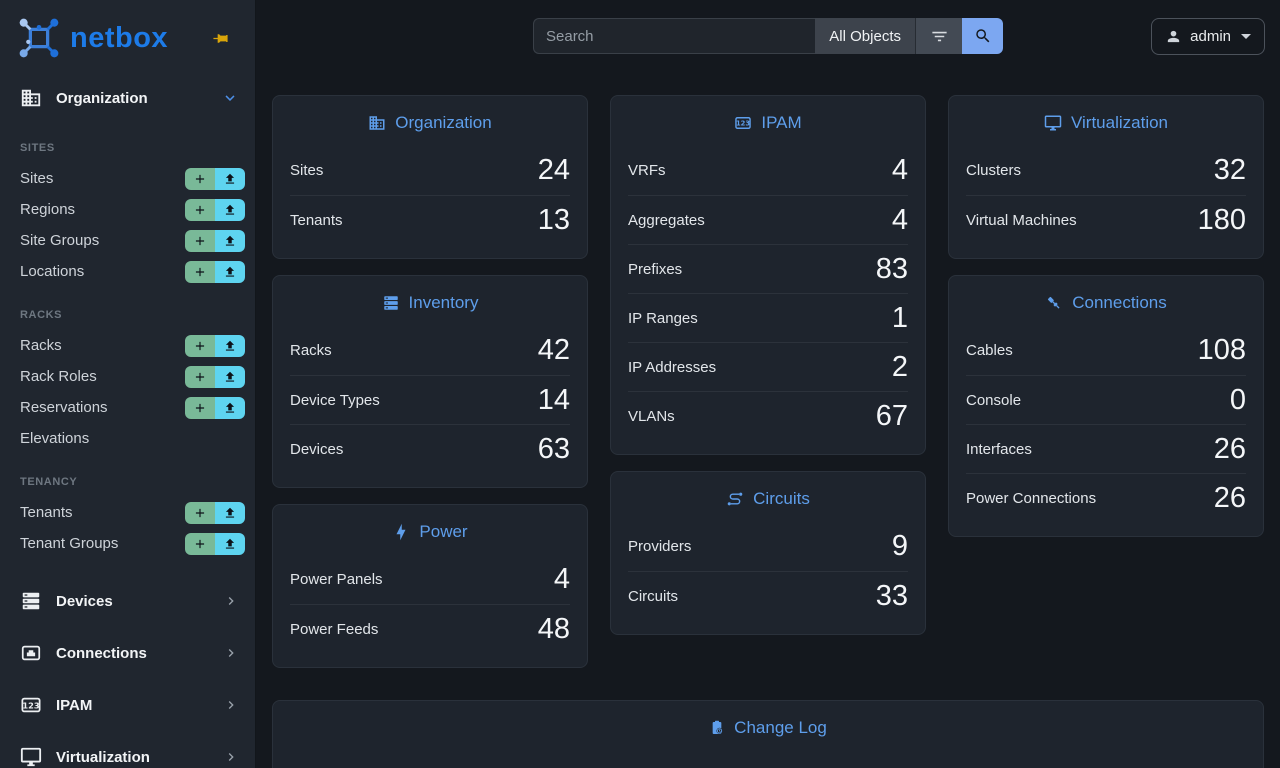 The image size is (1280, 768). I want to click on stat-label: Device Types, so click(335, 400).